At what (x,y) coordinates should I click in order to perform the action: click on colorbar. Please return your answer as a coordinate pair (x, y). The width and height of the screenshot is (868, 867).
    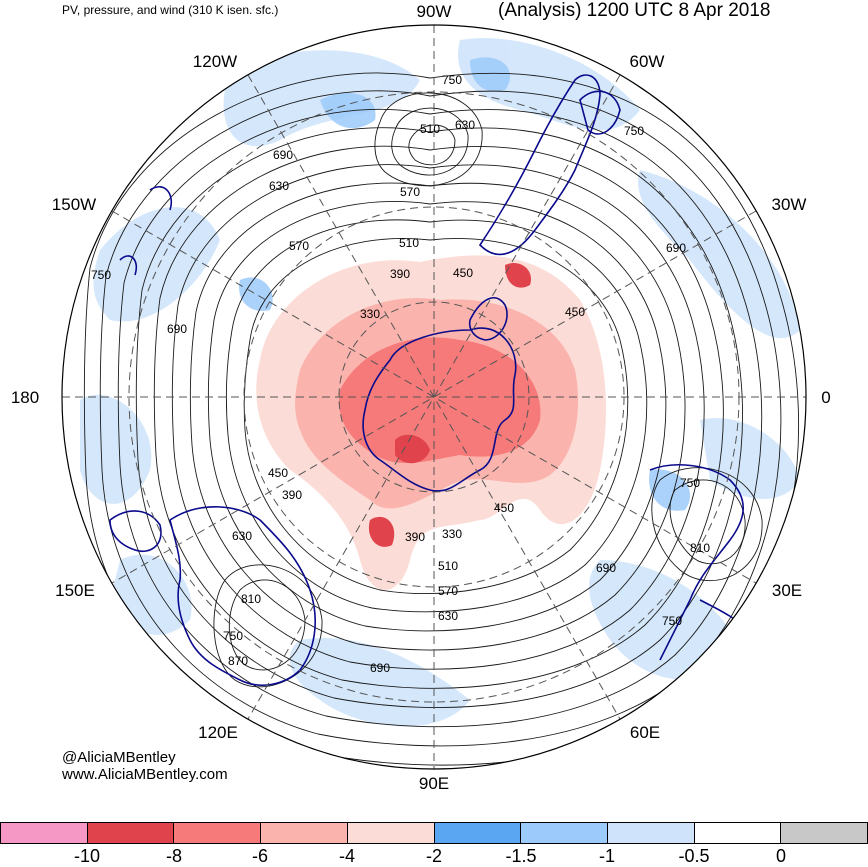
    Looking at the image, I should click on (434, 833).